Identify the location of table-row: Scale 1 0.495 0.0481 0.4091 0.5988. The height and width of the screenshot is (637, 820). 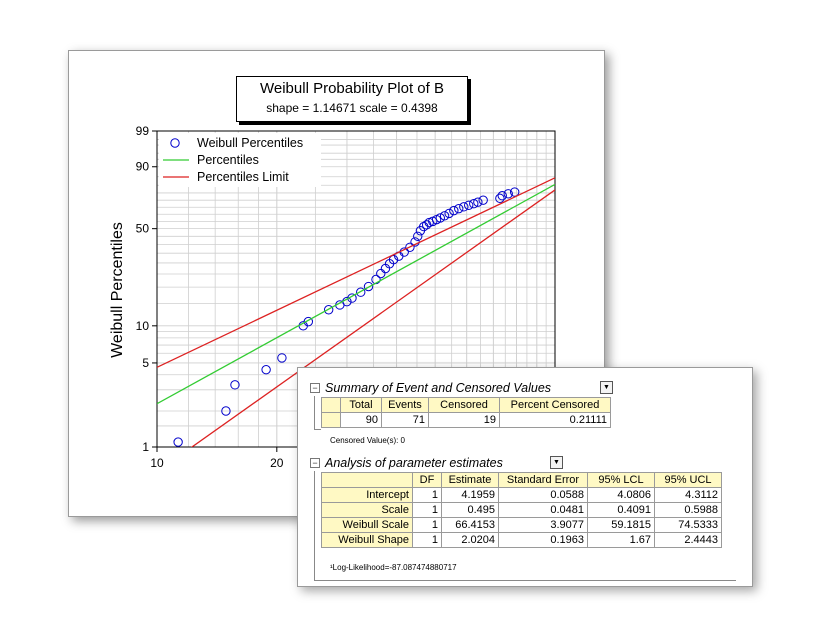
(521, 510).